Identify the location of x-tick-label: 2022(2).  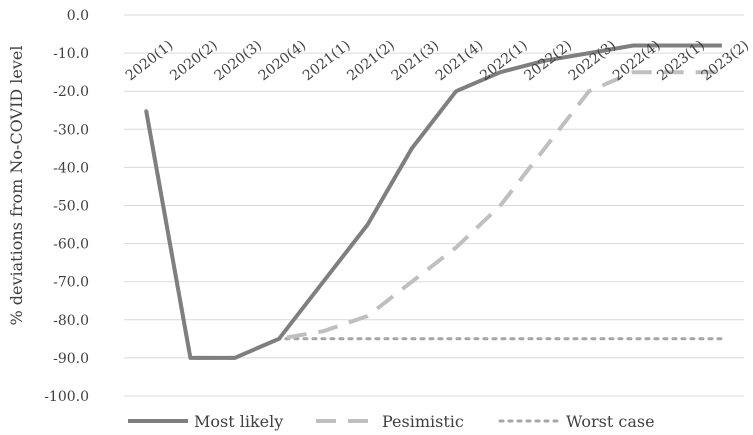
(548, 60).